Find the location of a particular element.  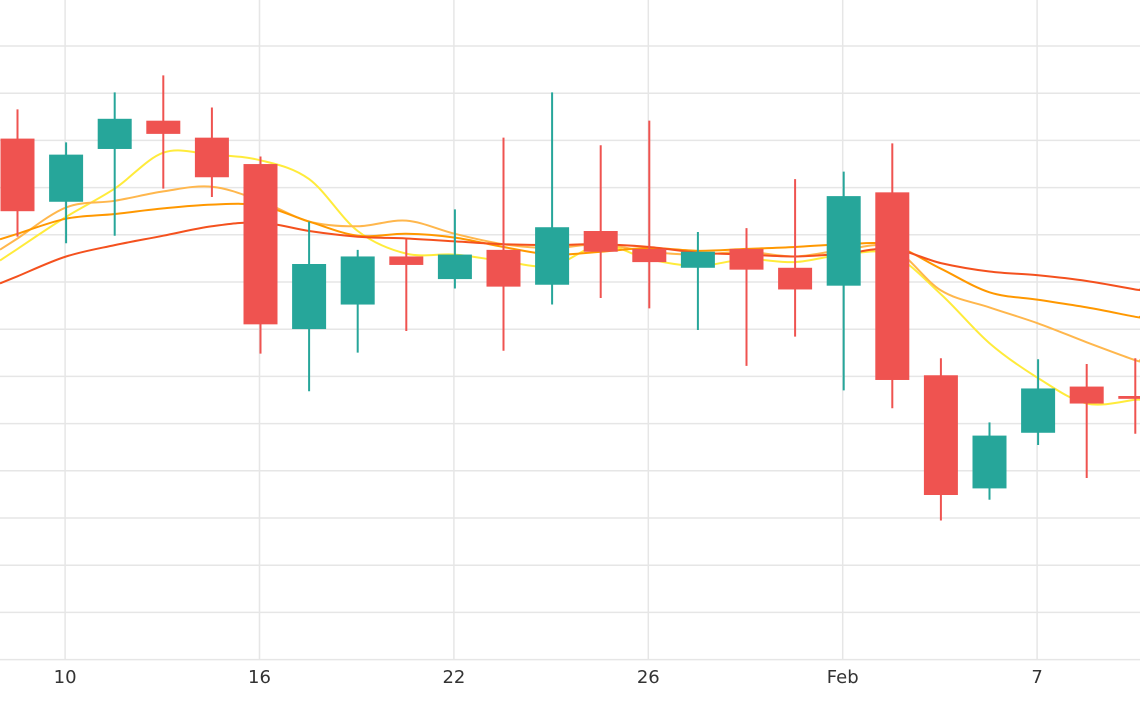

x-tick-label: 16 is located at coordinates (259, 677).